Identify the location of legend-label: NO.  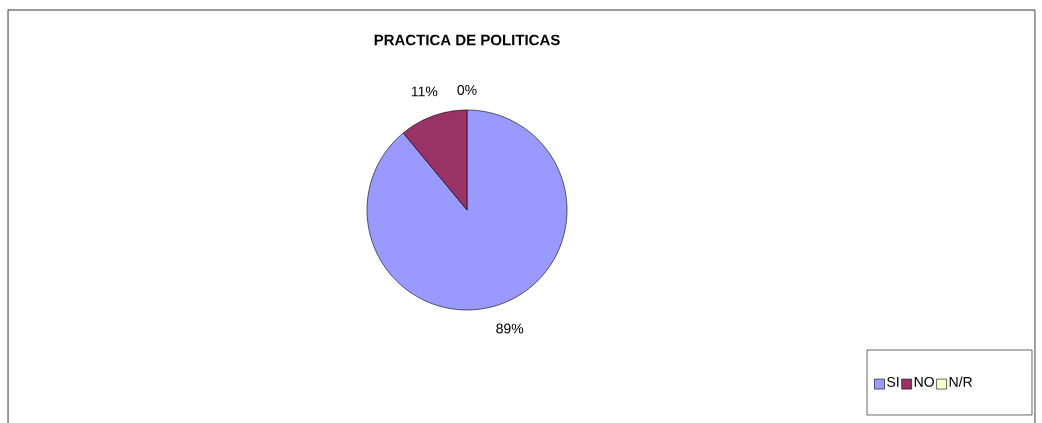
(924, 381).